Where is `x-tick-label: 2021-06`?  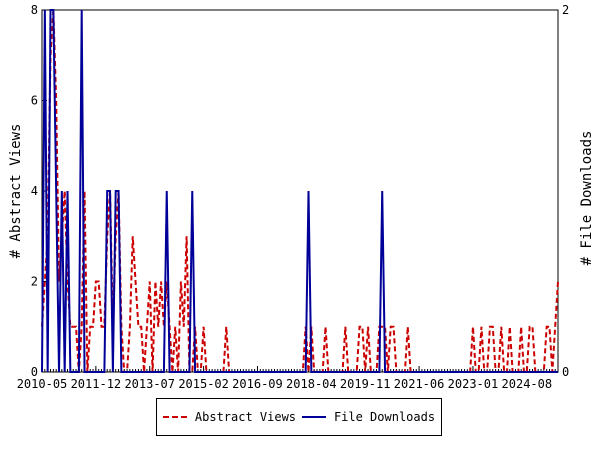 x-tick-label: 2021-06 is located at coordinates (419, 384).